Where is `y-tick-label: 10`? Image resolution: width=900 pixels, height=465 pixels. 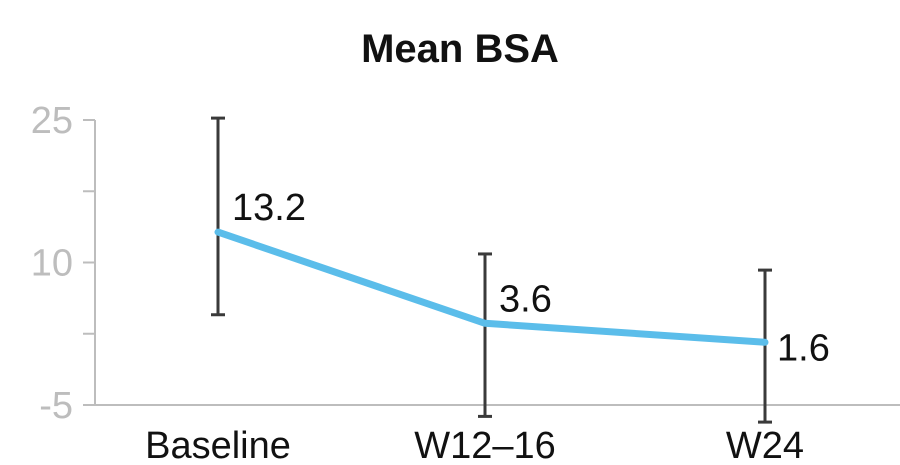
y-tick-label: 10 is located at coordinates (52, 264).